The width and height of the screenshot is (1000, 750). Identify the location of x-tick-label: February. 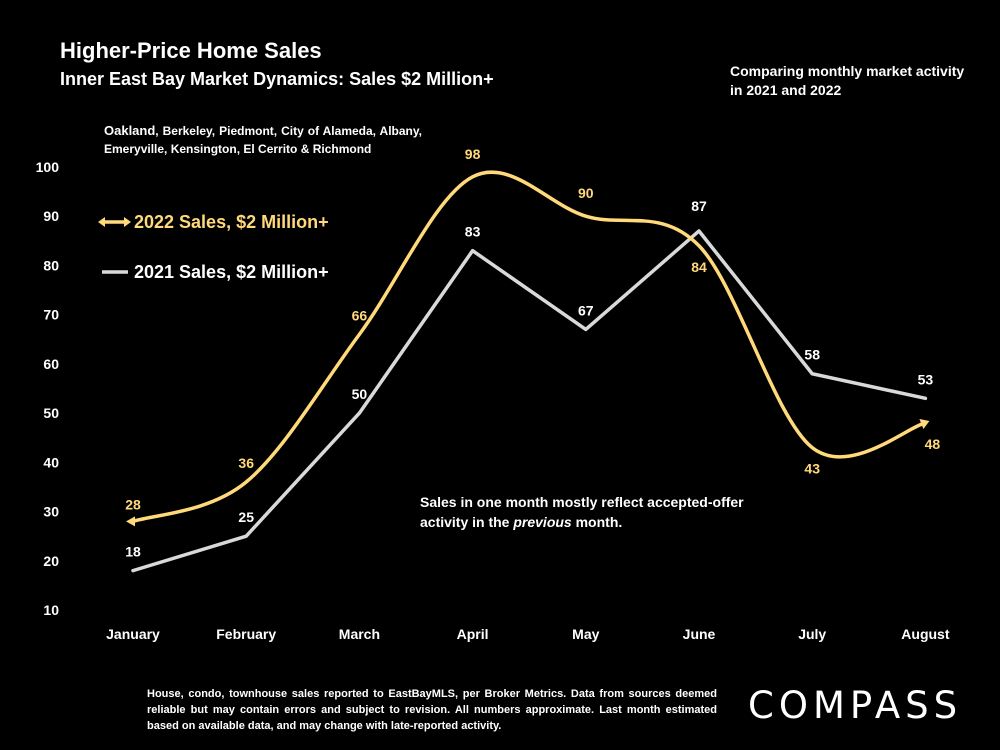
(246, 634).